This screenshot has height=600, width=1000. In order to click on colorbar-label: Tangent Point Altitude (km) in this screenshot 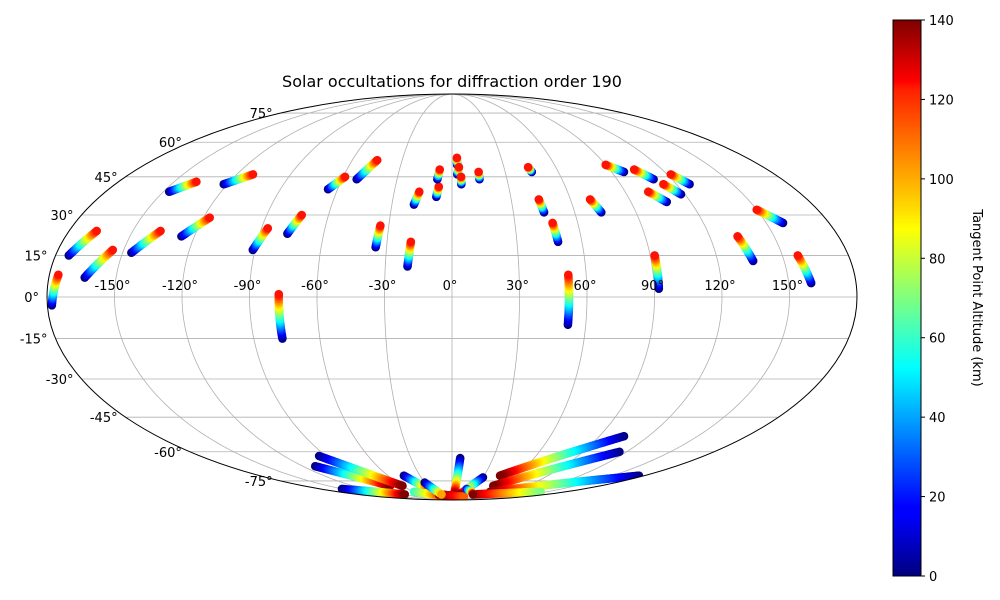, I will do `click(976, 297)`.